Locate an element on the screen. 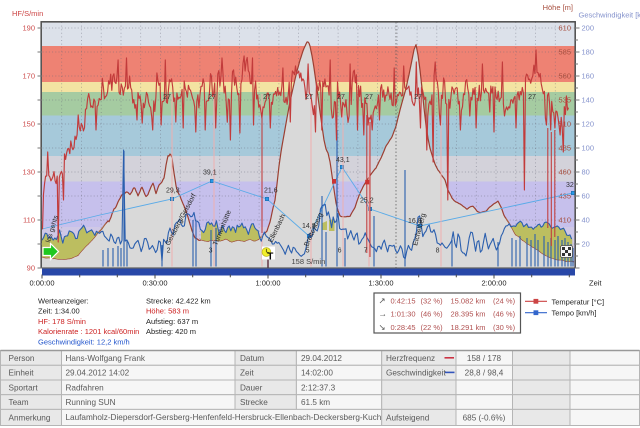 The image size is (640, 428). svg-text: Geschwindigkeit: 12,2 km/h is located at coordinates (84, 342).